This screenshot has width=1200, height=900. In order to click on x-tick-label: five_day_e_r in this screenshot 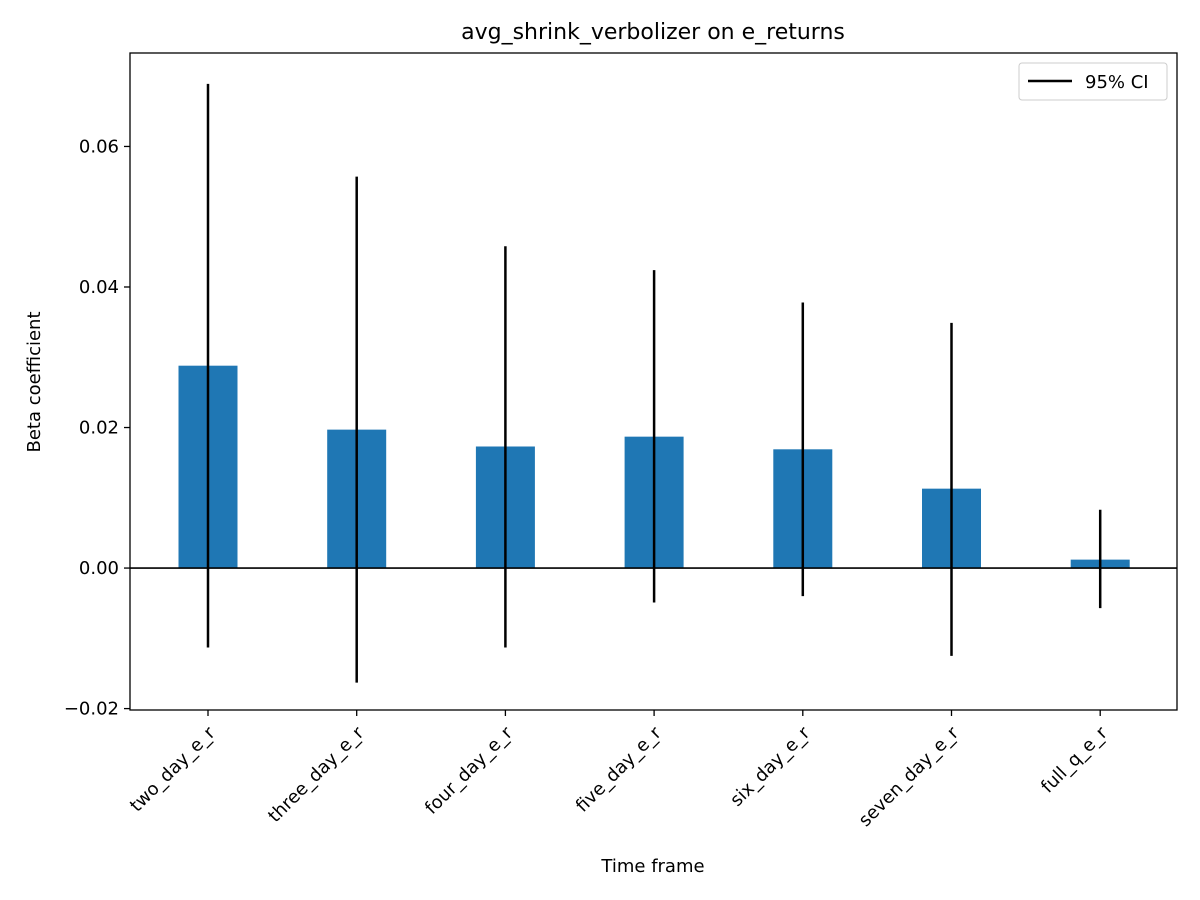, I will do `click(619, 769)`.